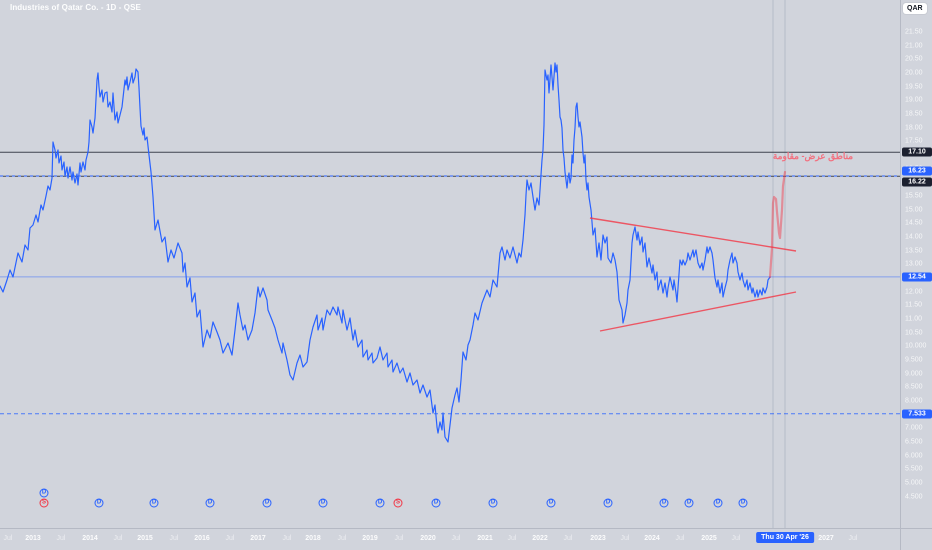 The height and width of the screenshot is (550, 932). Describe the element at coordinates (914, 32) in the screenshot. I see `price-tick: 21.50` at that location.